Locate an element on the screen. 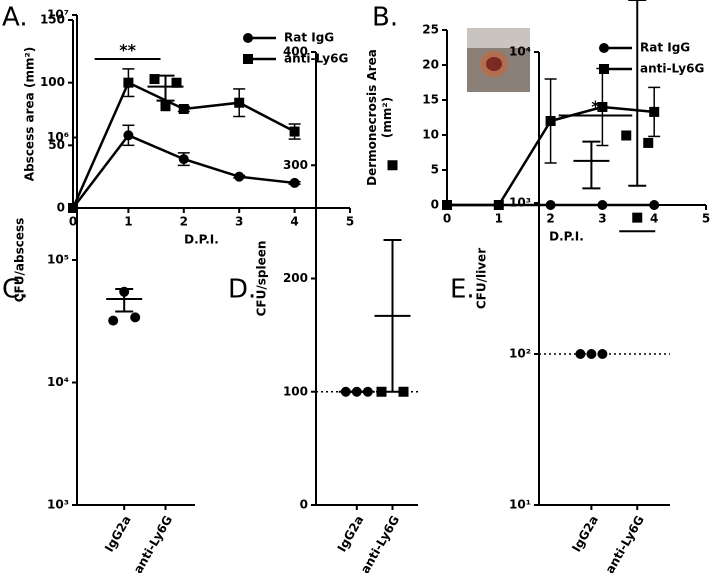 The width and height of the screenshot is (714, 578). panel-label: E. is located at coordinates (462, 290).